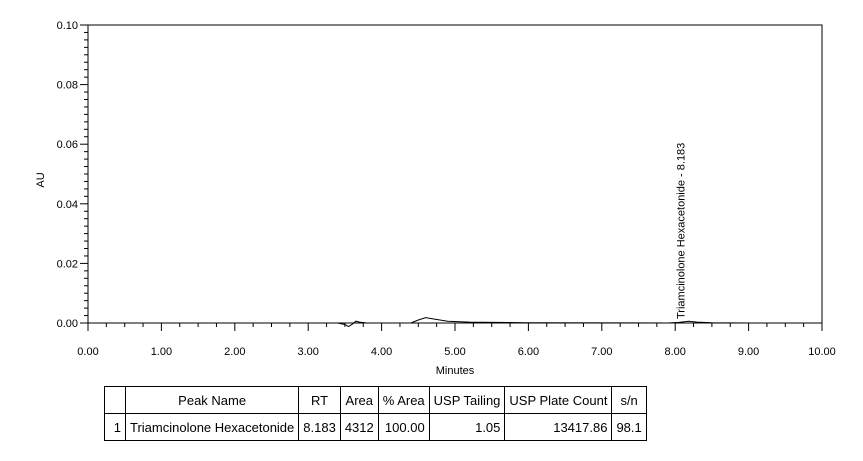 The width and height of the screenshot is (863, 461). Describe the element at coordinates (115, 427) in the screenshot. I see `data-cell: 1` at that location.